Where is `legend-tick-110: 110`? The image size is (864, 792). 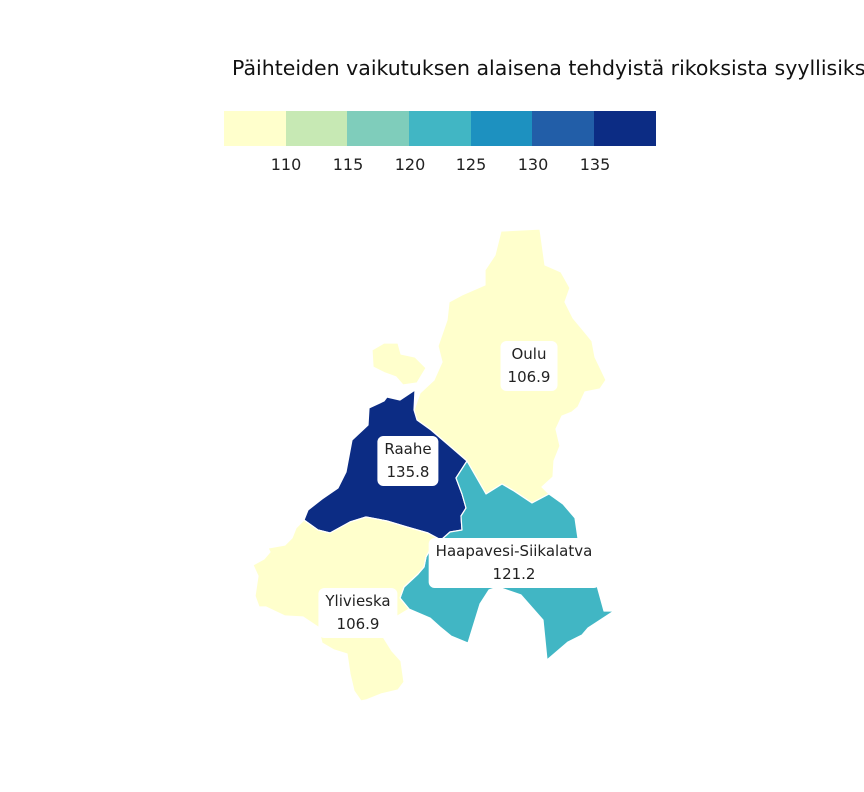 legend-tick-110: 110 is located at coordinates (286, 164).